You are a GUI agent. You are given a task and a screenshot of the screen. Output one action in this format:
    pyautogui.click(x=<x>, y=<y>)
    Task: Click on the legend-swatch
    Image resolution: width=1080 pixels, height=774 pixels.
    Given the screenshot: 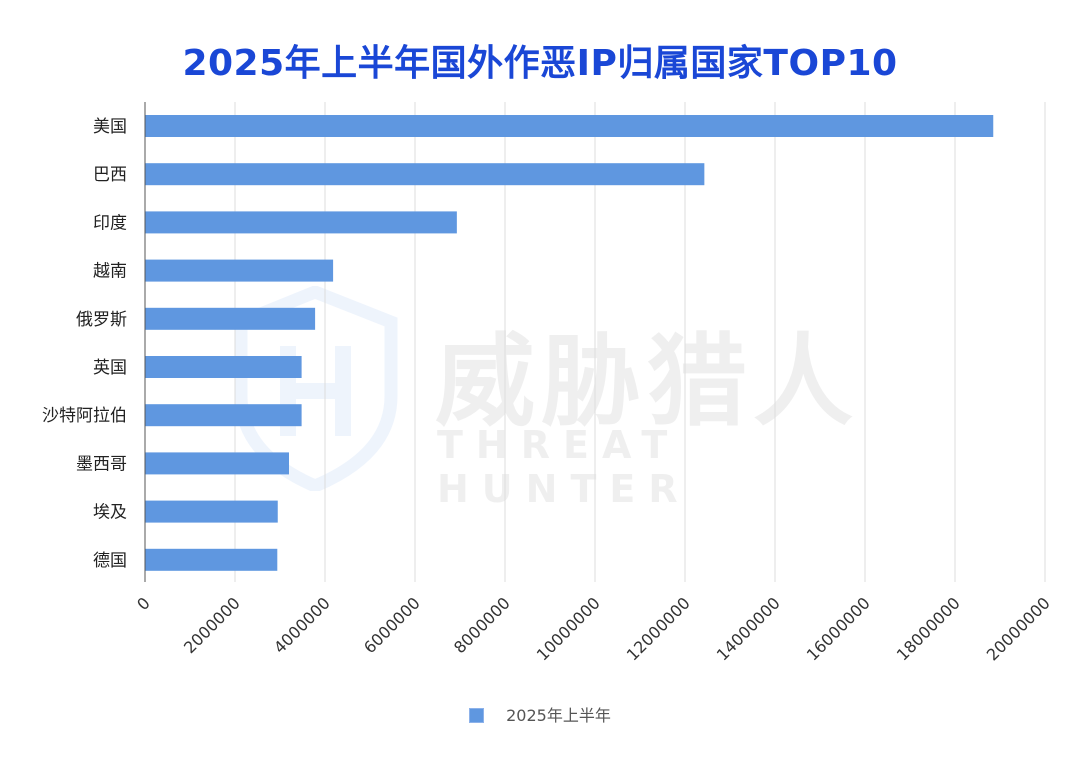 What is the action you would take?
    pyautogui.click(x=477, y=715)
    